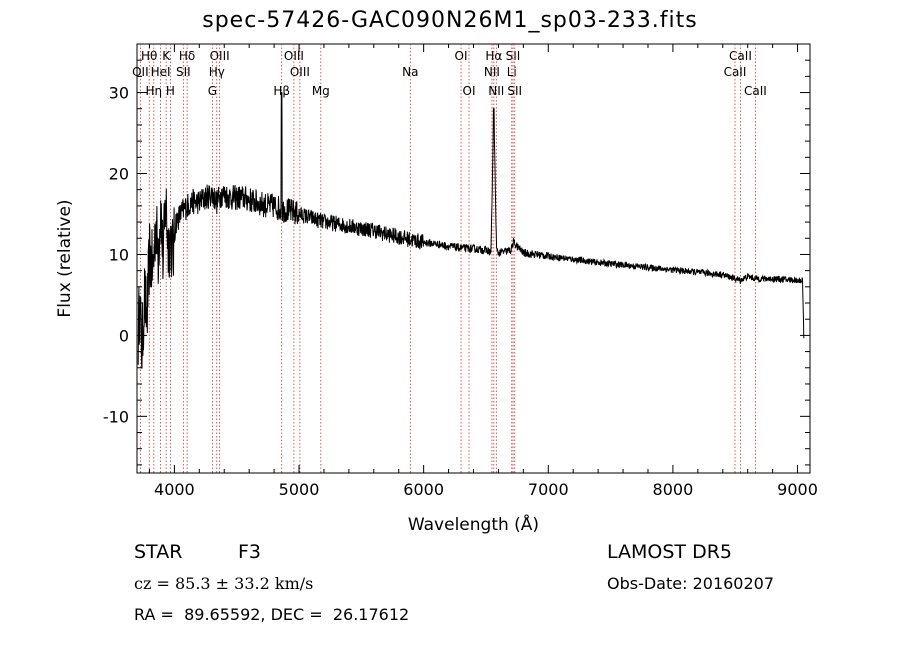  I want to click on y-tick-label-2: 10, so click(119, 254).